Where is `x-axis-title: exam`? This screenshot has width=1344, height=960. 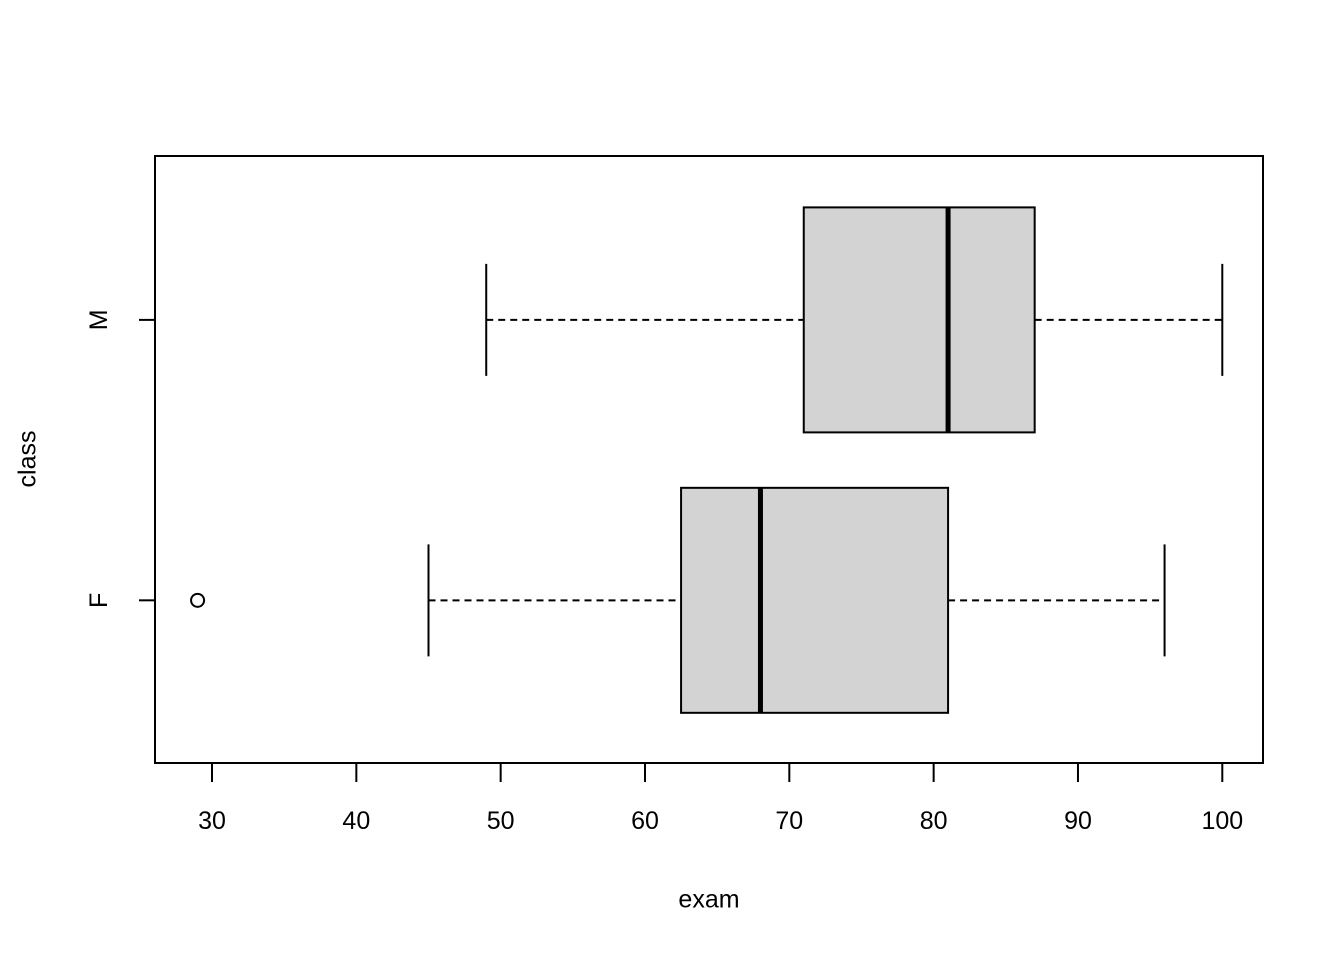
x-axis-title: exam is located at coordinates (709, 899).